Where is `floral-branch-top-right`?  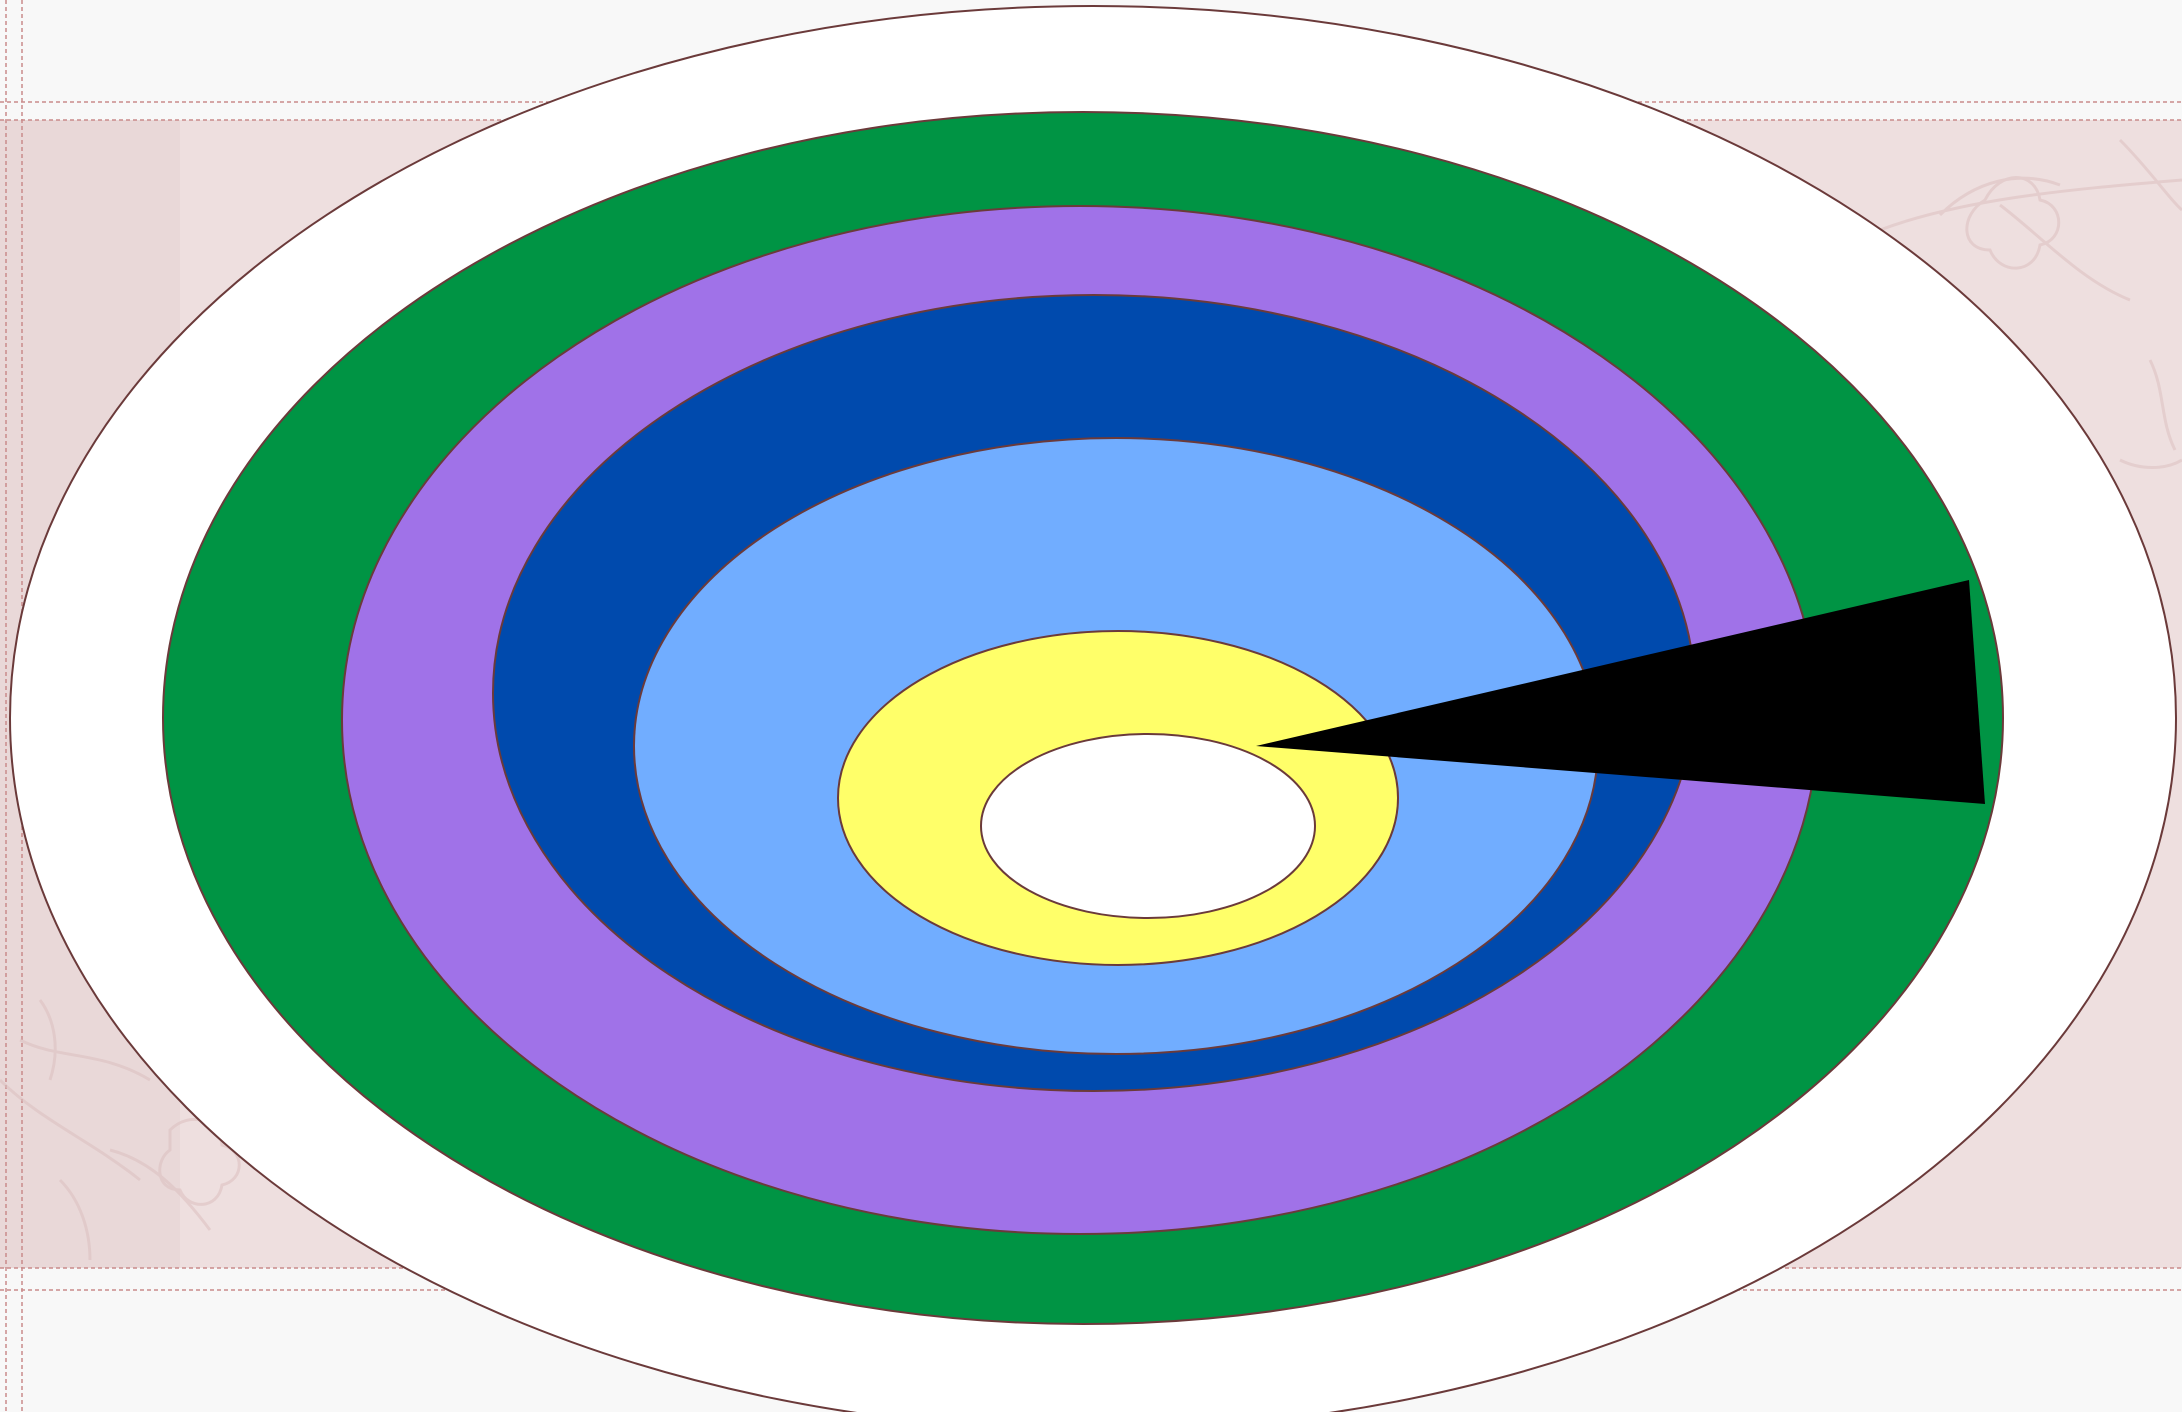
floral-branch-top-right is located at coordinates (2030, 220).